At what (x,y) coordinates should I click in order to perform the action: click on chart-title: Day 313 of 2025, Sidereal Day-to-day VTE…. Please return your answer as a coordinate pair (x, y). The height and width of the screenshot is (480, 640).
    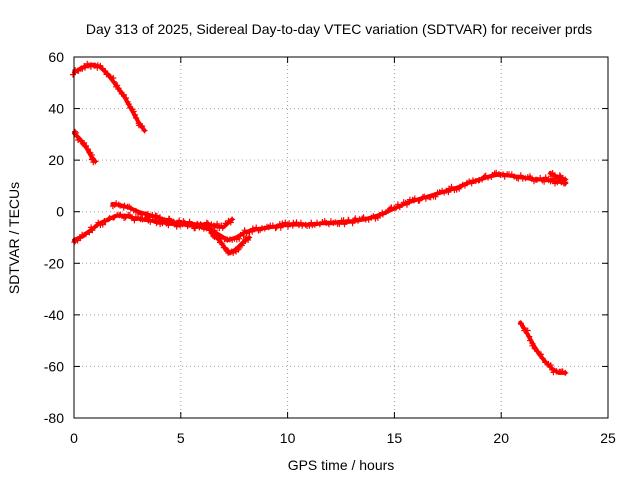
    Looking at the image, I should click on (339, 29).